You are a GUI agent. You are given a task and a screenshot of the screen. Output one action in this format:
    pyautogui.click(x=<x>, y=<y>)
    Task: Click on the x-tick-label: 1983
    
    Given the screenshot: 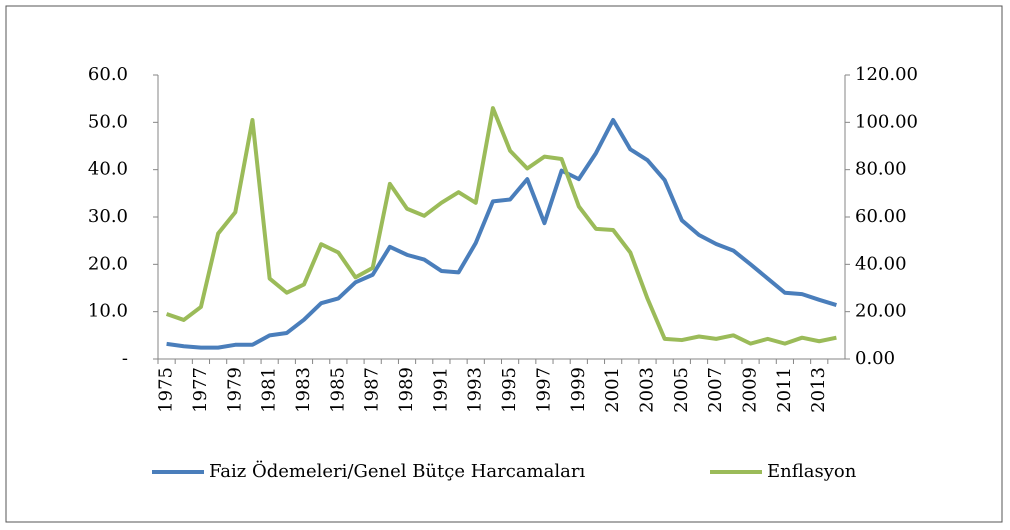 What is the action you would take?
    pyautogui.click(x=303, y=390)
    